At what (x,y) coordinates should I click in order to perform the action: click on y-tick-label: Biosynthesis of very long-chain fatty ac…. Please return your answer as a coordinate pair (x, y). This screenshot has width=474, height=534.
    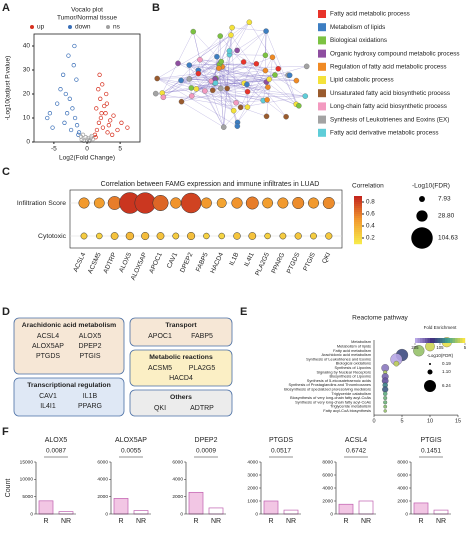
    Looking at the image, I should click on (330, 397).